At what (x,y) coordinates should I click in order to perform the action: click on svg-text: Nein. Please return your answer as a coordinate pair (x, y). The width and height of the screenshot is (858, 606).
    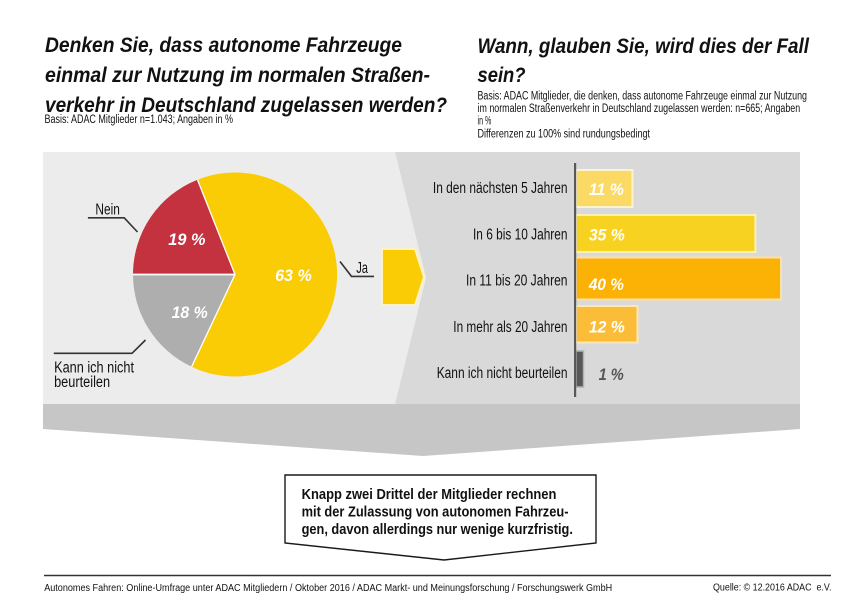
    Looking at the image, I should click on (107, 209).